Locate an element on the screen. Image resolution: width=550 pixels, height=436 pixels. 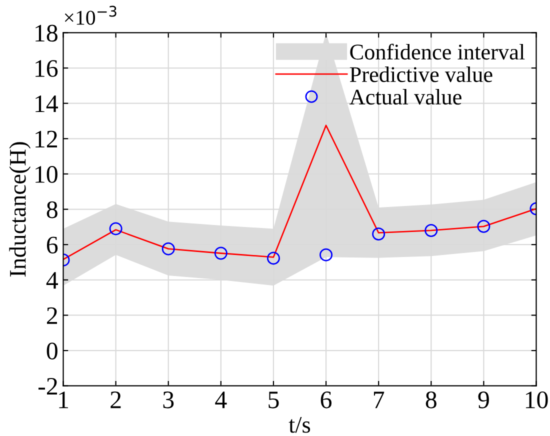
x-tick-label: 1 is located at coordinates (63, 400).